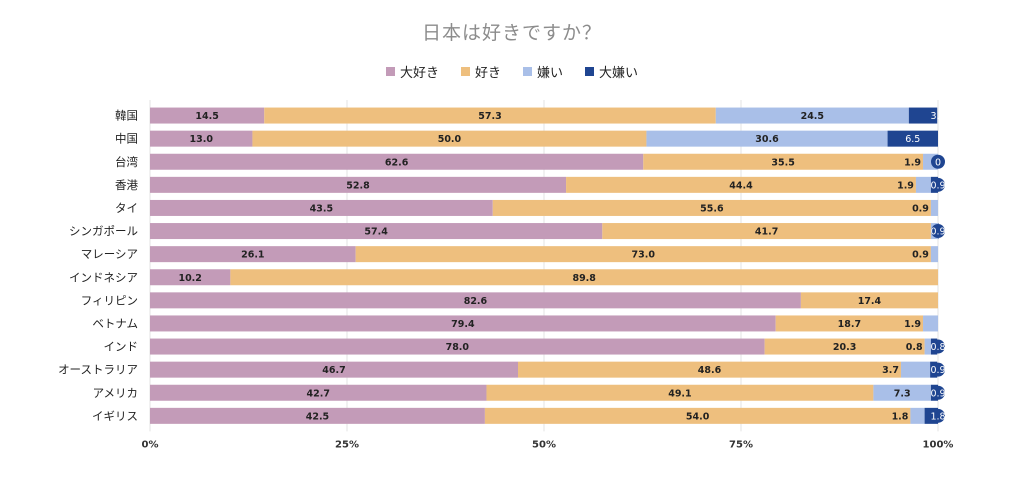 This screenshot has width=1024, height=479. I want to click on data-label: 3.7, so click(890, 370).